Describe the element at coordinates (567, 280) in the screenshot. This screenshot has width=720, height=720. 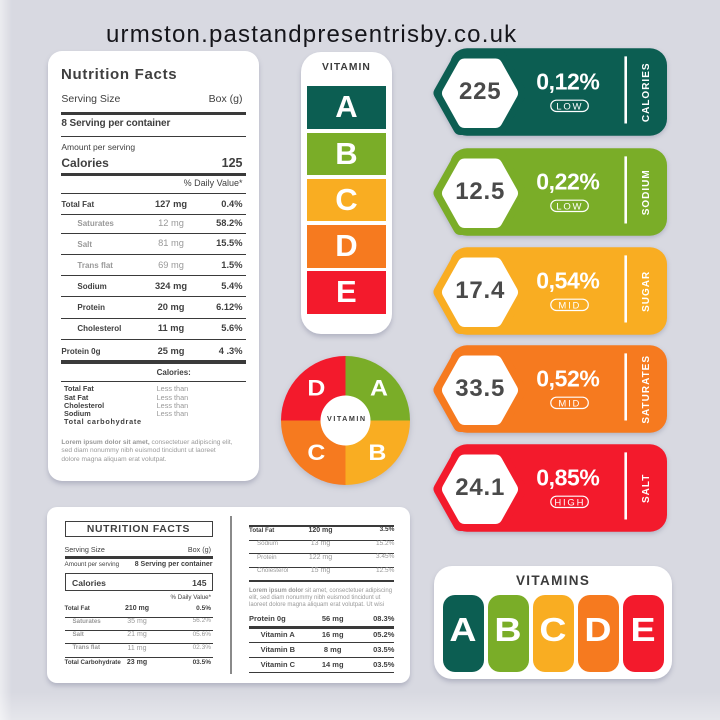
I see `svg-text: 0,54%` at that location.